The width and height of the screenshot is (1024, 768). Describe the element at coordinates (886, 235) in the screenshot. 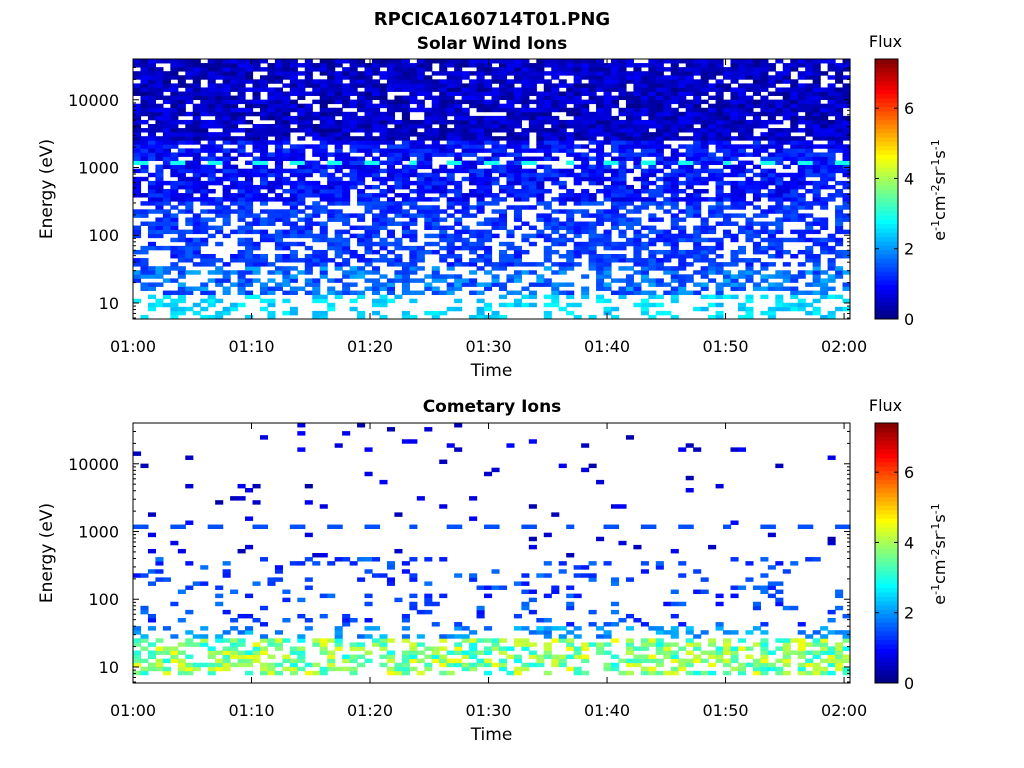

I see `colorbar-segment` at that location.